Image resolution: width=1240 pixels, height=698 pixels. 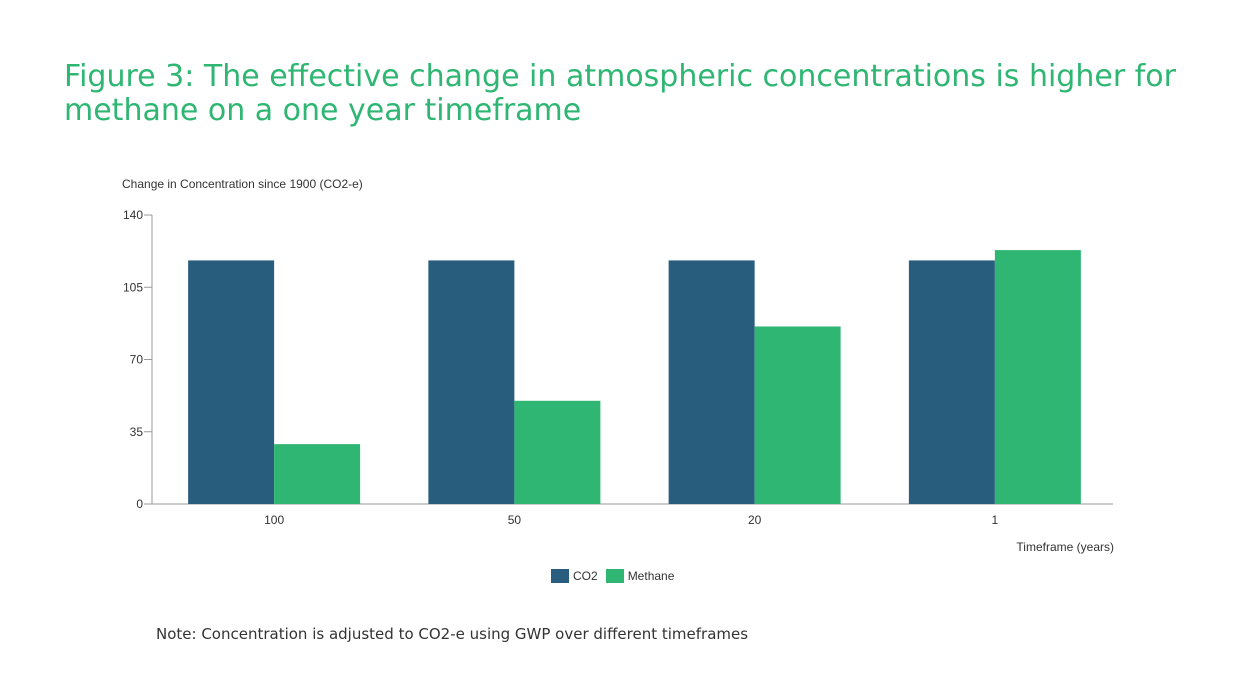 I want to click on legend: CO2 Methane, so click(x=612, y=576).